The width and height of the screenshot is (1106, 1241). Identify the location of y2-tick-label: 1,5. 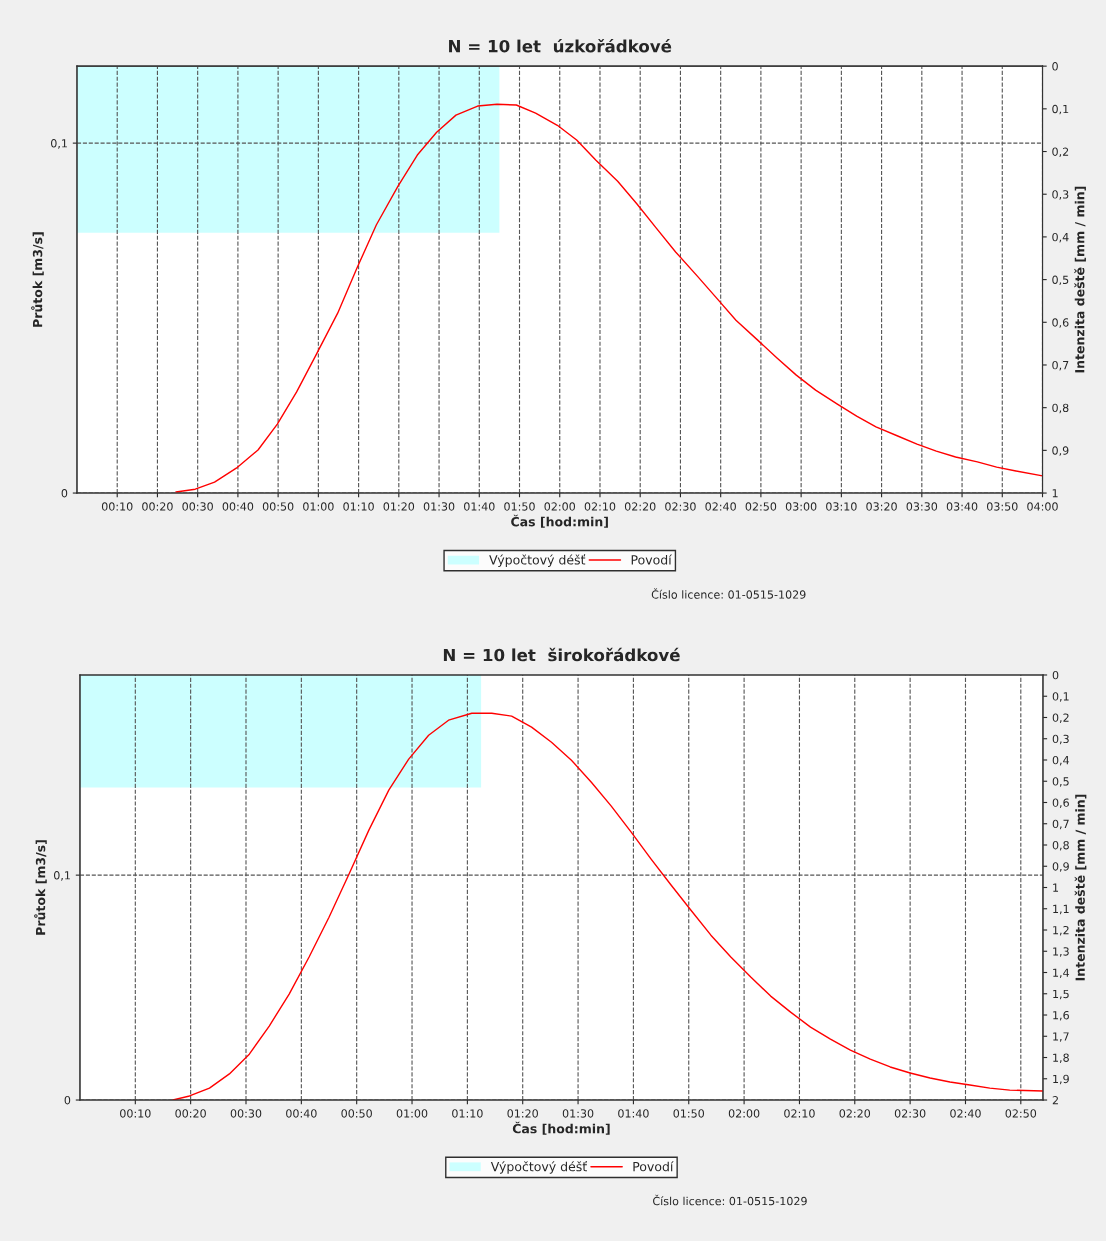
(1061, 994).